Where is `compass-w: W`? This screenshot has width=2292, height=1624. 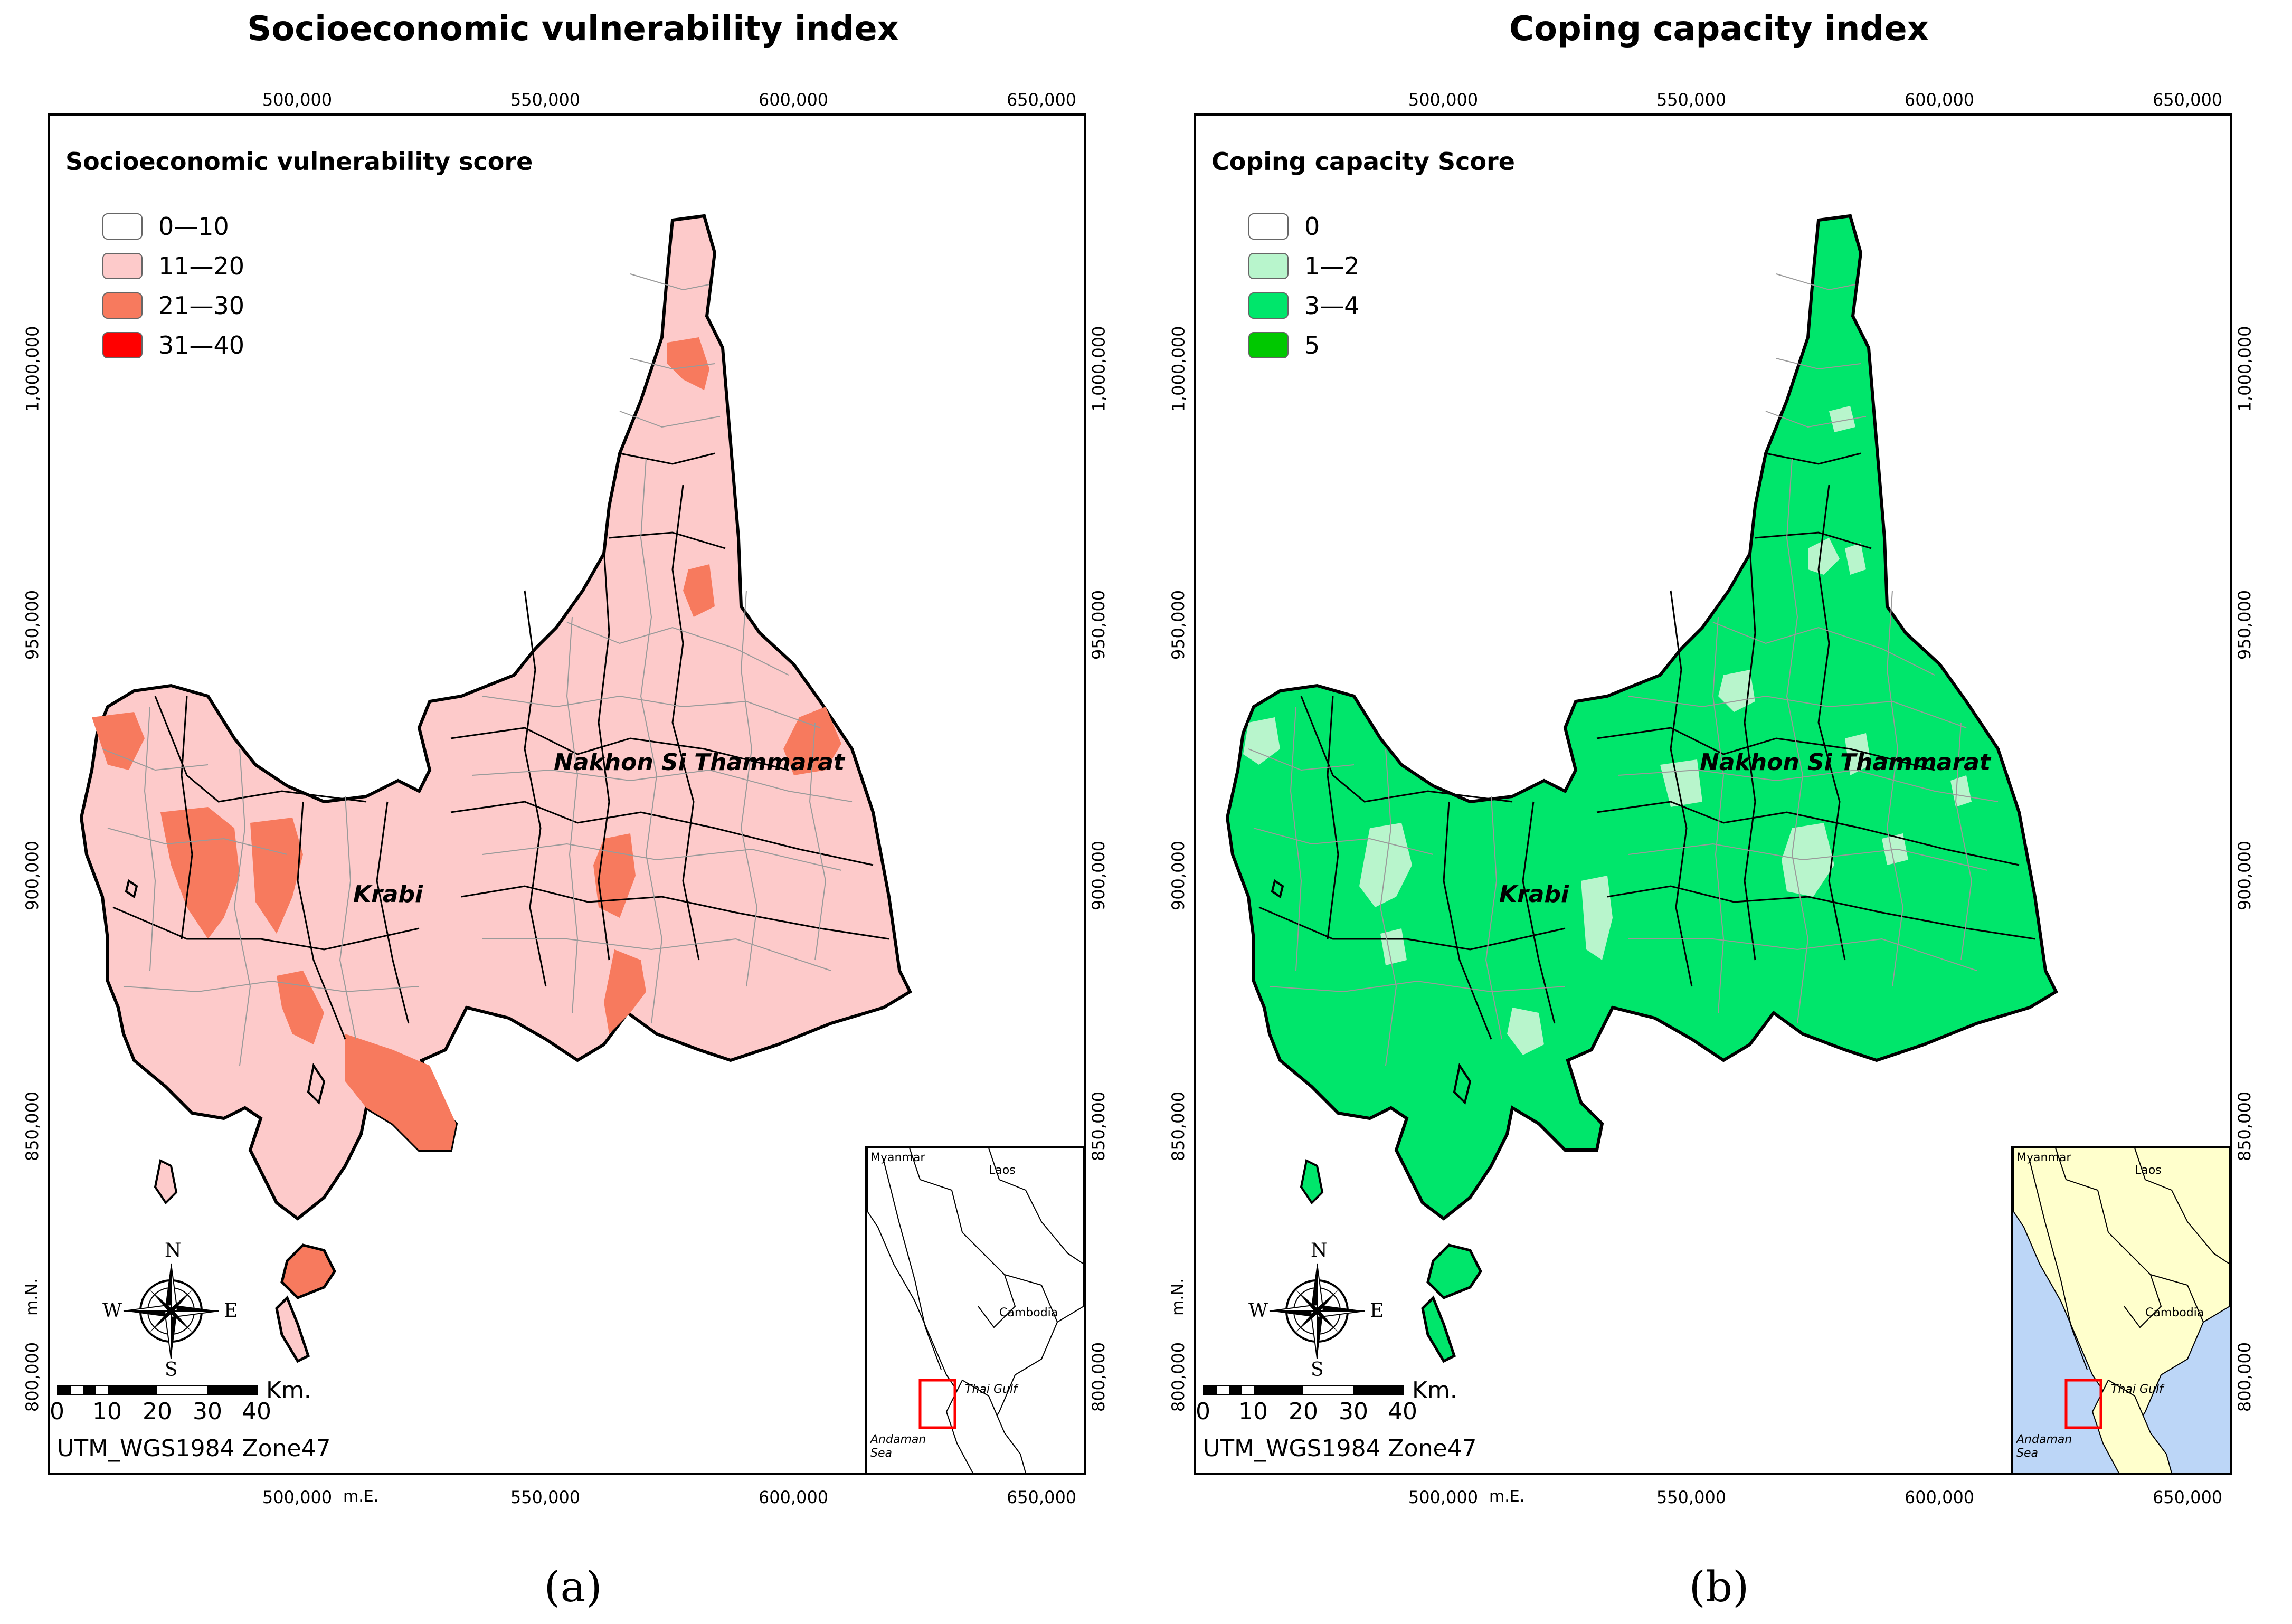
compass-w: W is located at coordinates (1258, 1311).